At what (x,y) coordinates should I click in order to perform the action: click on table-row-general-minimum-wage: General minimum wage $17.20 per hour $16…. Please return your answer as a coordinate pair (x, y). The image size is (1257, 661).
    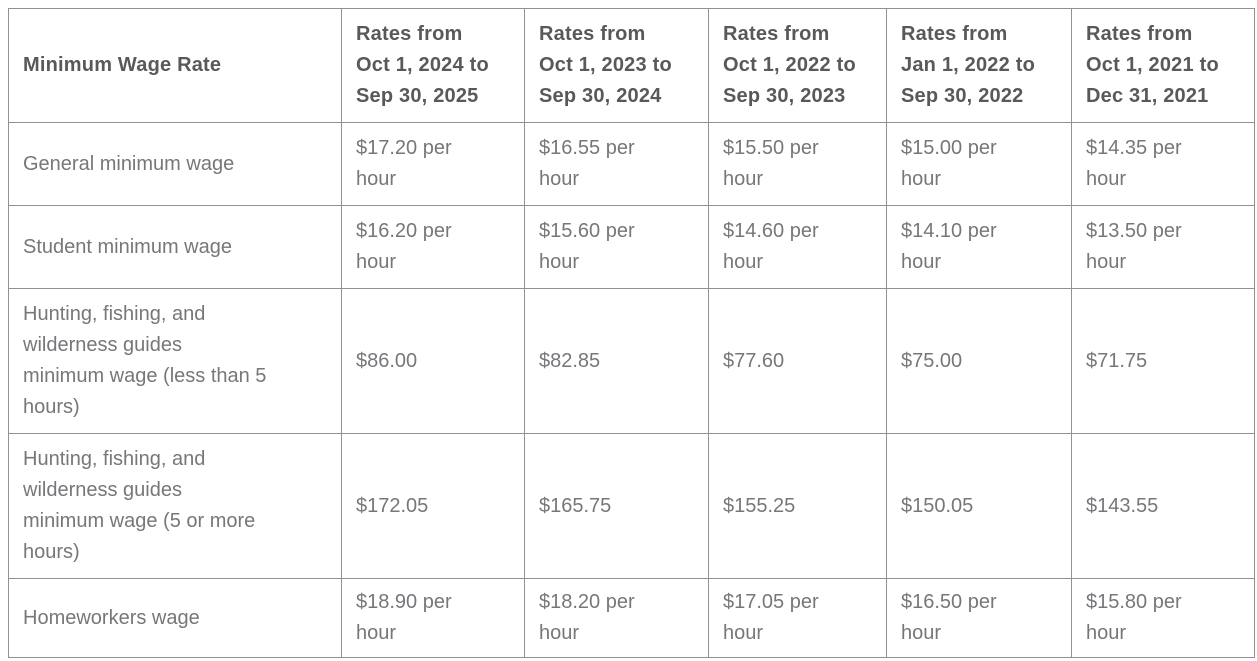
    Looking at the image, I should click on (631, 164).